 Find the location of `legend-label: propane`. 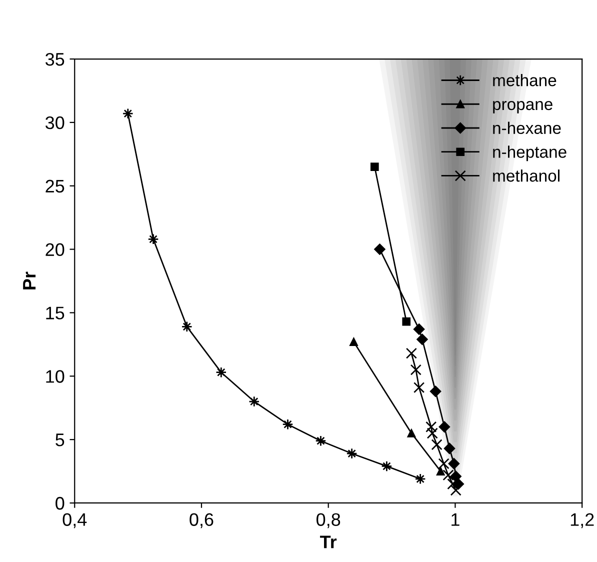

legend-label: propane is located at coordinates (522, 107).